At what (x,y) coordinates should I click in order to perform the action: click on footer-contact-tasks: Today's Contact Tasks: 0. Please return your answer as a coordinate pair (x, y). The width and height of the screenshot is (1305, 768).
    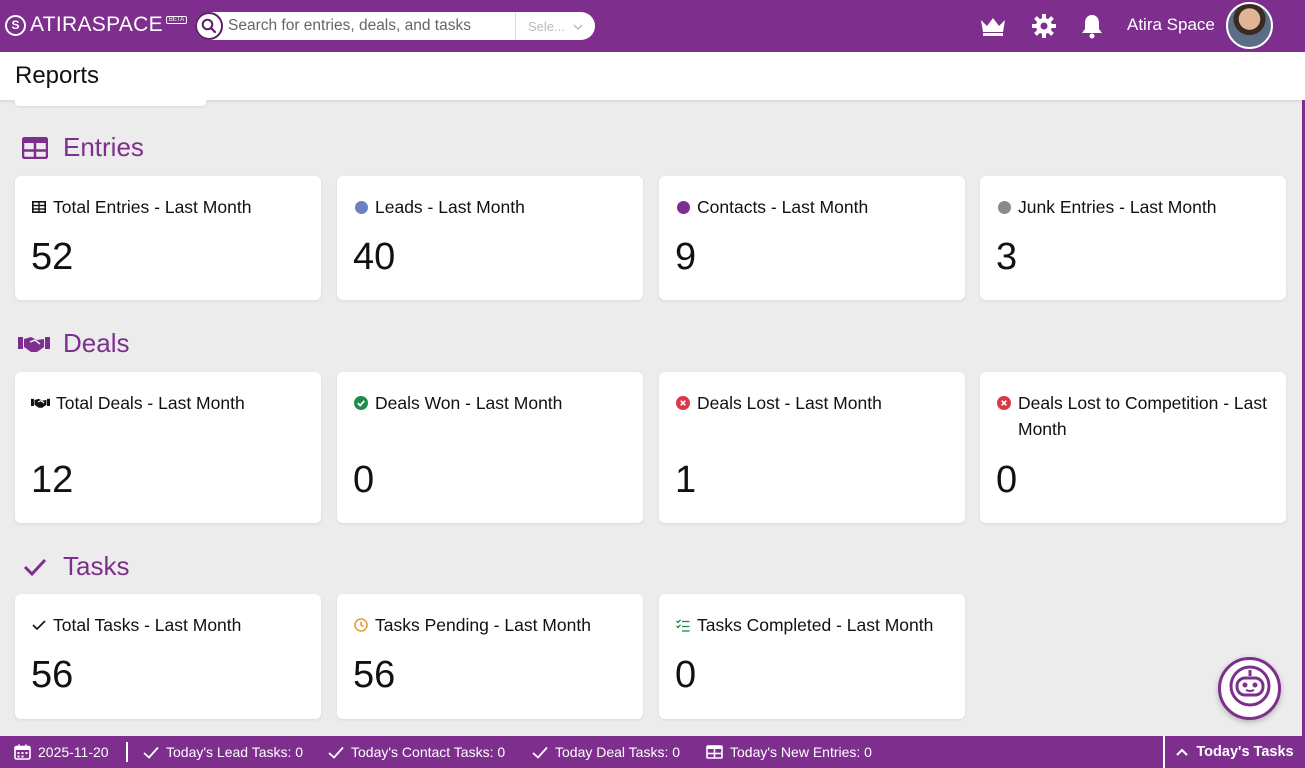
    Looking at the image, I should click on (416, 752).